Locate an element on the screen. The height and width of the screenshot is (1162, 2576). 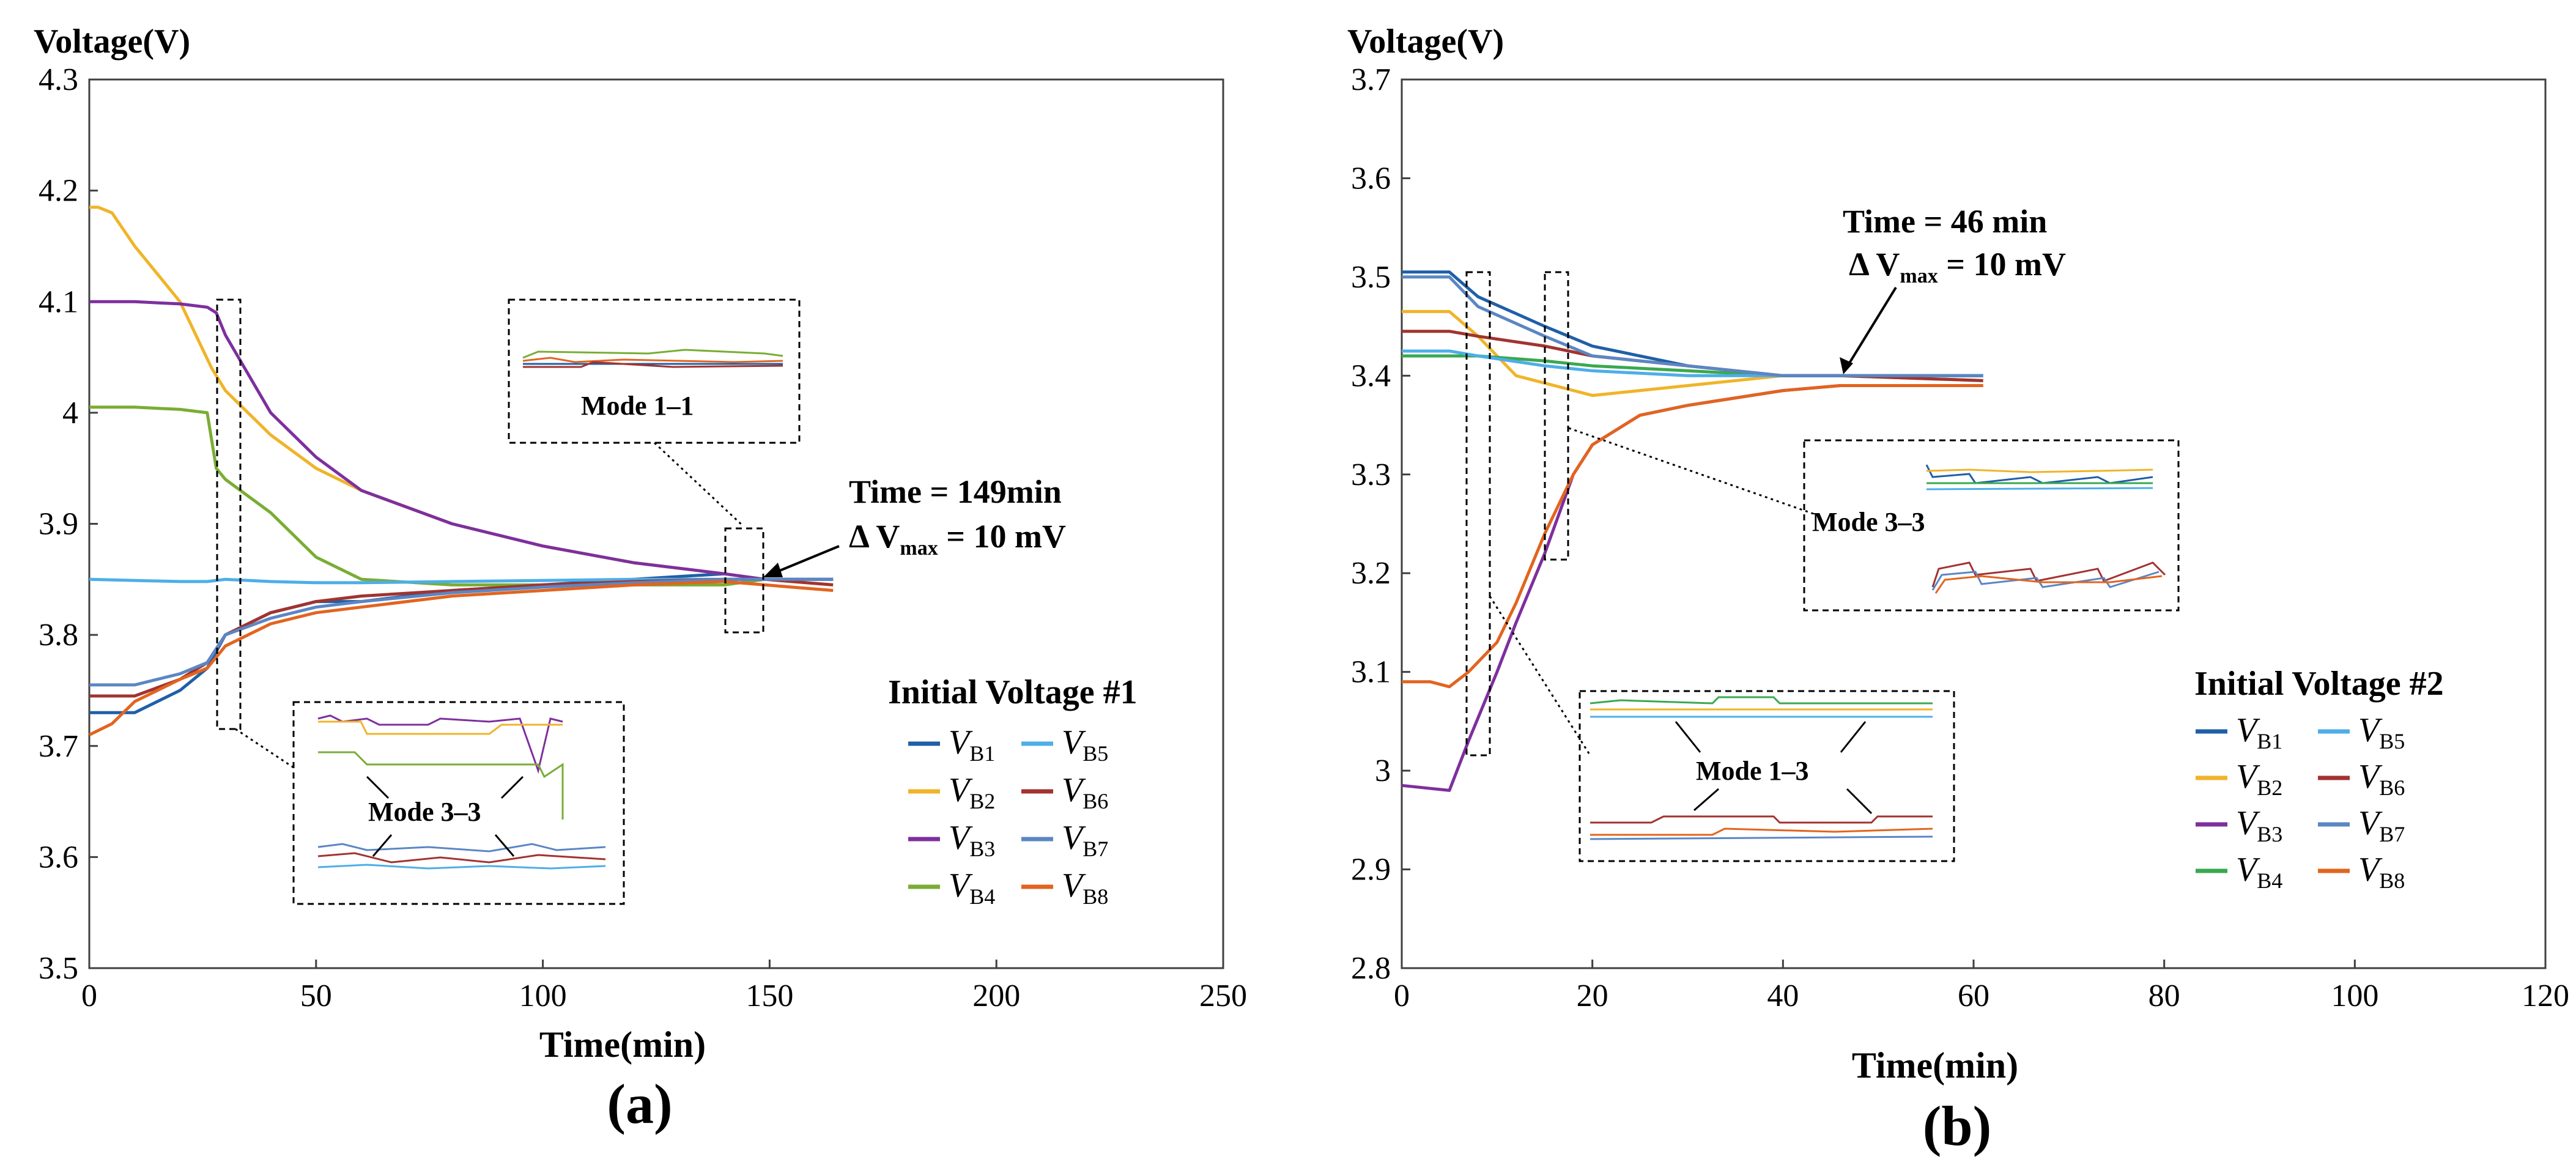
chart-b-dv-value: = 10 mV is located at coordinates (2002, 264).